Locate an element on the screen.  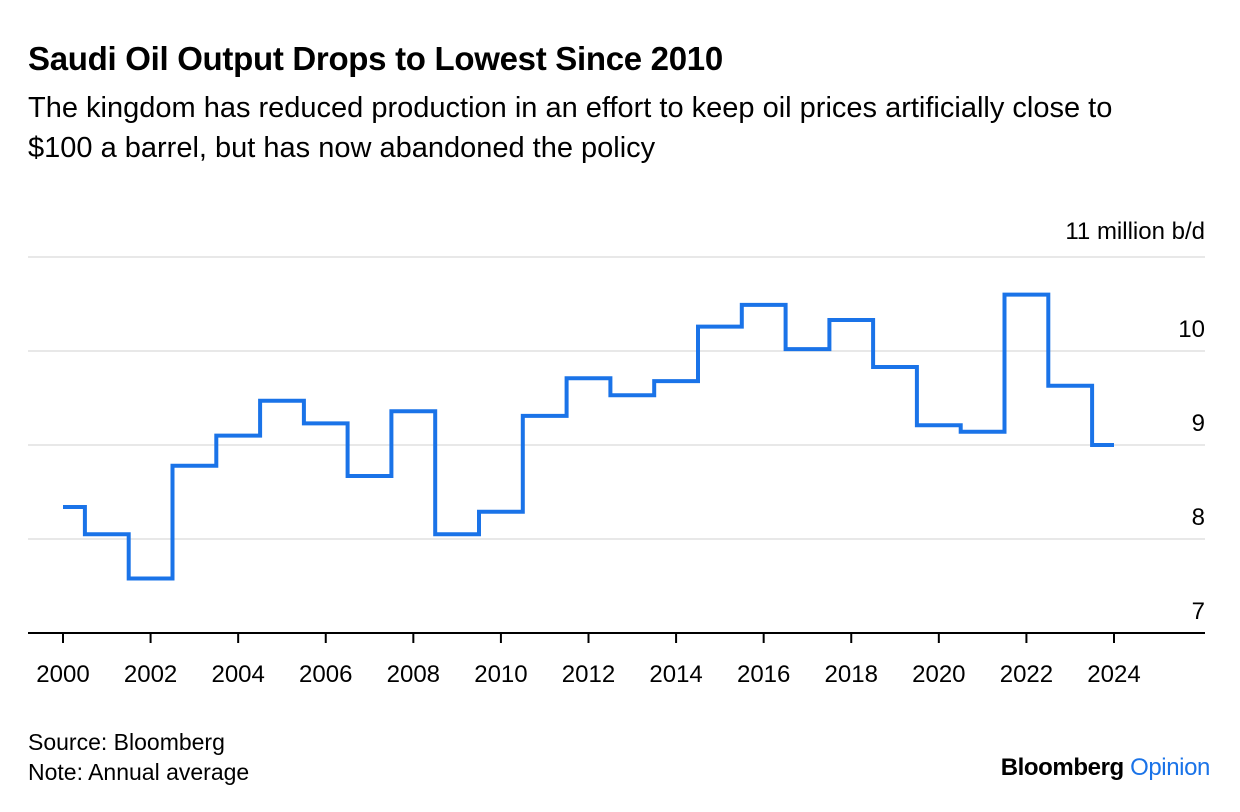
x-tick-label-2012: 2012 is located at coordinates (588, 674).